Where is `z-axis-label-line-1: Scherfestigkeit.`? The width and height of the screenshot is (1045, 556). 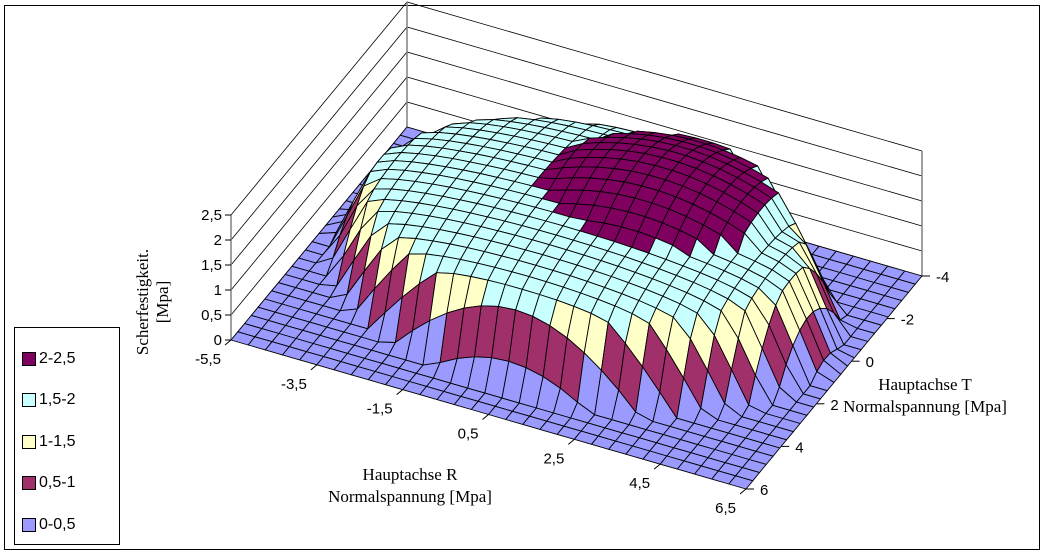 z-axis-label-line-1: Scherfestigkeit. is located at coordinates (142, 302).